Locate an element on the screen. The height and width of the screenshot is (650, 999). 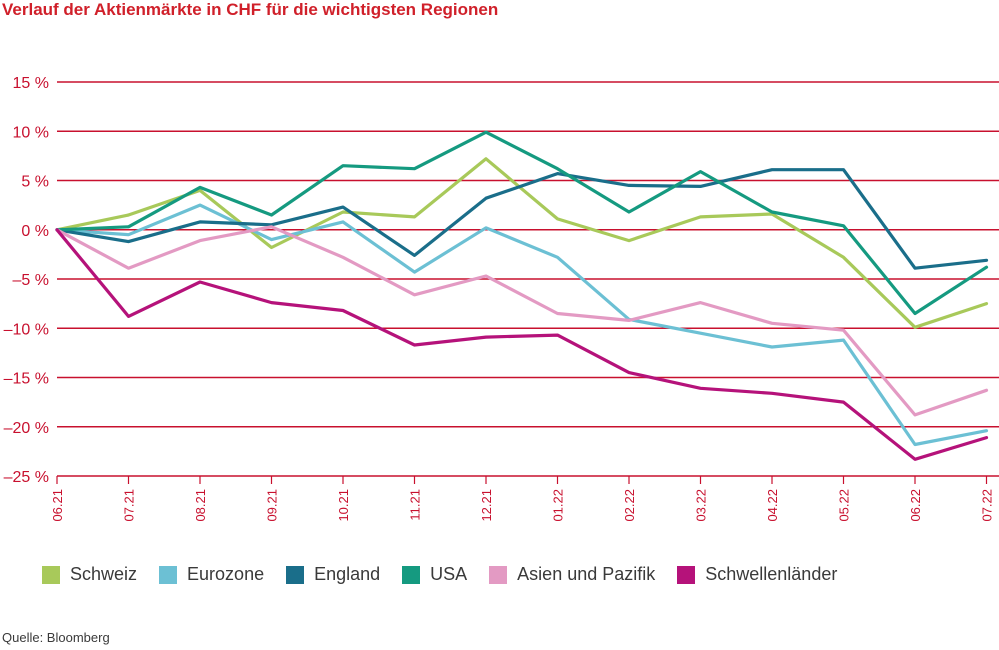
x-tick-label: 06.22 is located at coordinates (915, 505).